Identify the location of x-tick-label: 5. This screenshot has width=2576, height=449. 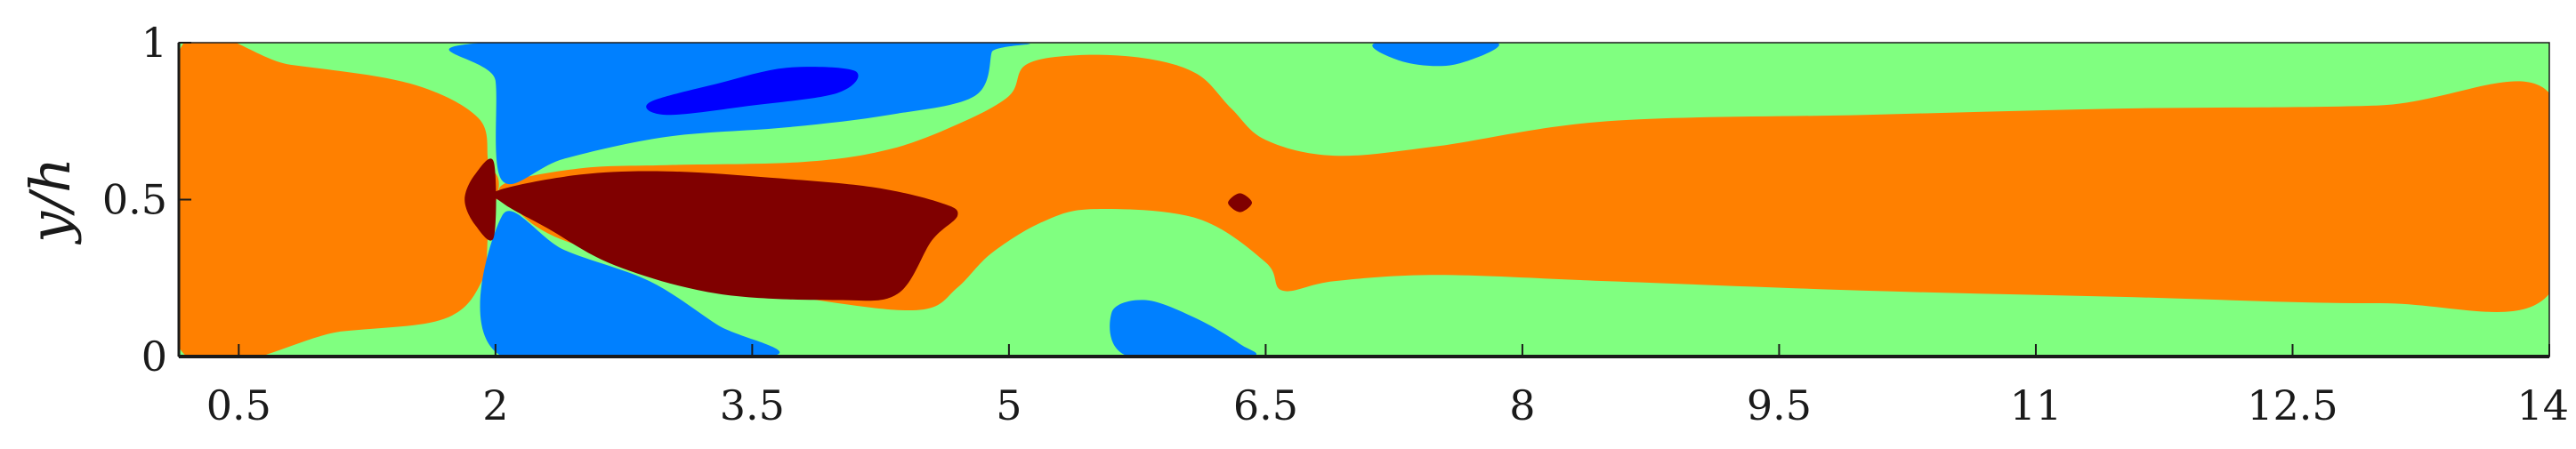
(1009, 405).